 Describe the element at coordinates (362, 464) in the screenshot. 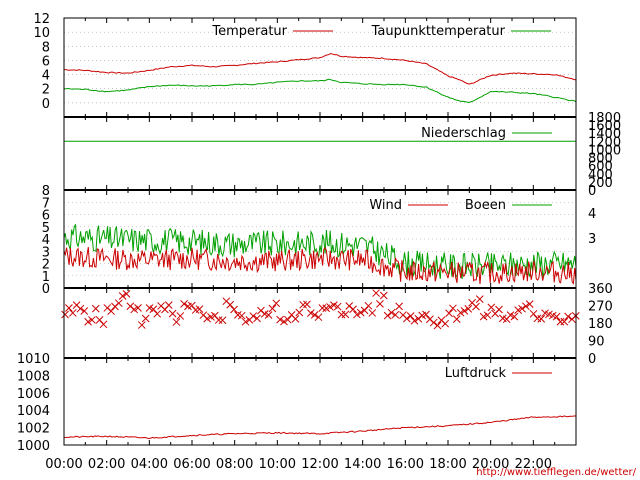

I see `x-tick-label: 14:00` at that location.